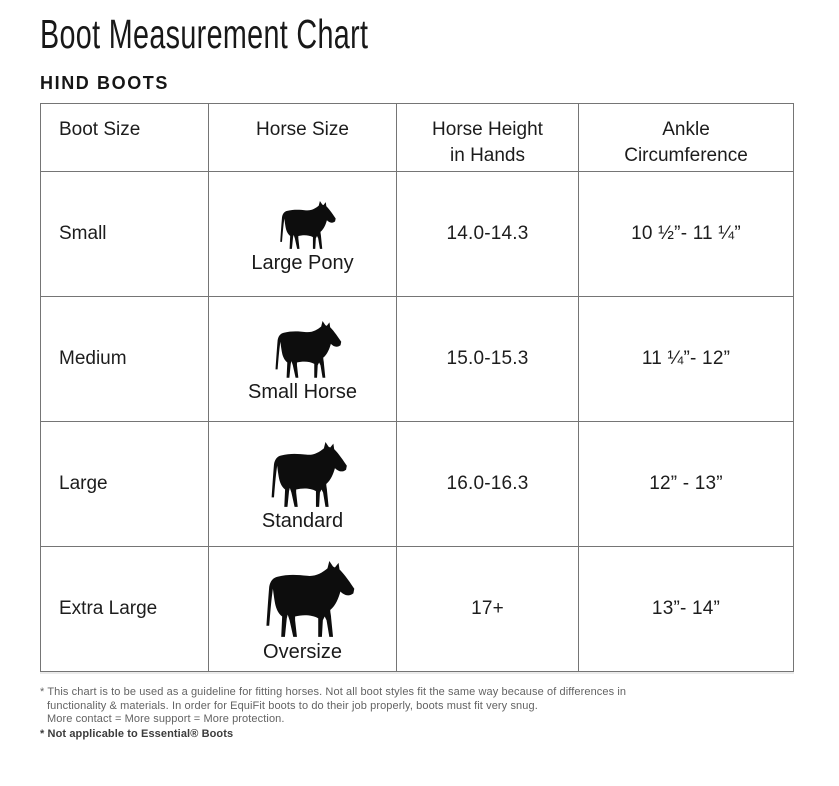 This screenshot has height=786, width=839. Describe the element at coordinates (124, 609) in the screenshot. I see `boot-size-cell: Extra Large` at that location.